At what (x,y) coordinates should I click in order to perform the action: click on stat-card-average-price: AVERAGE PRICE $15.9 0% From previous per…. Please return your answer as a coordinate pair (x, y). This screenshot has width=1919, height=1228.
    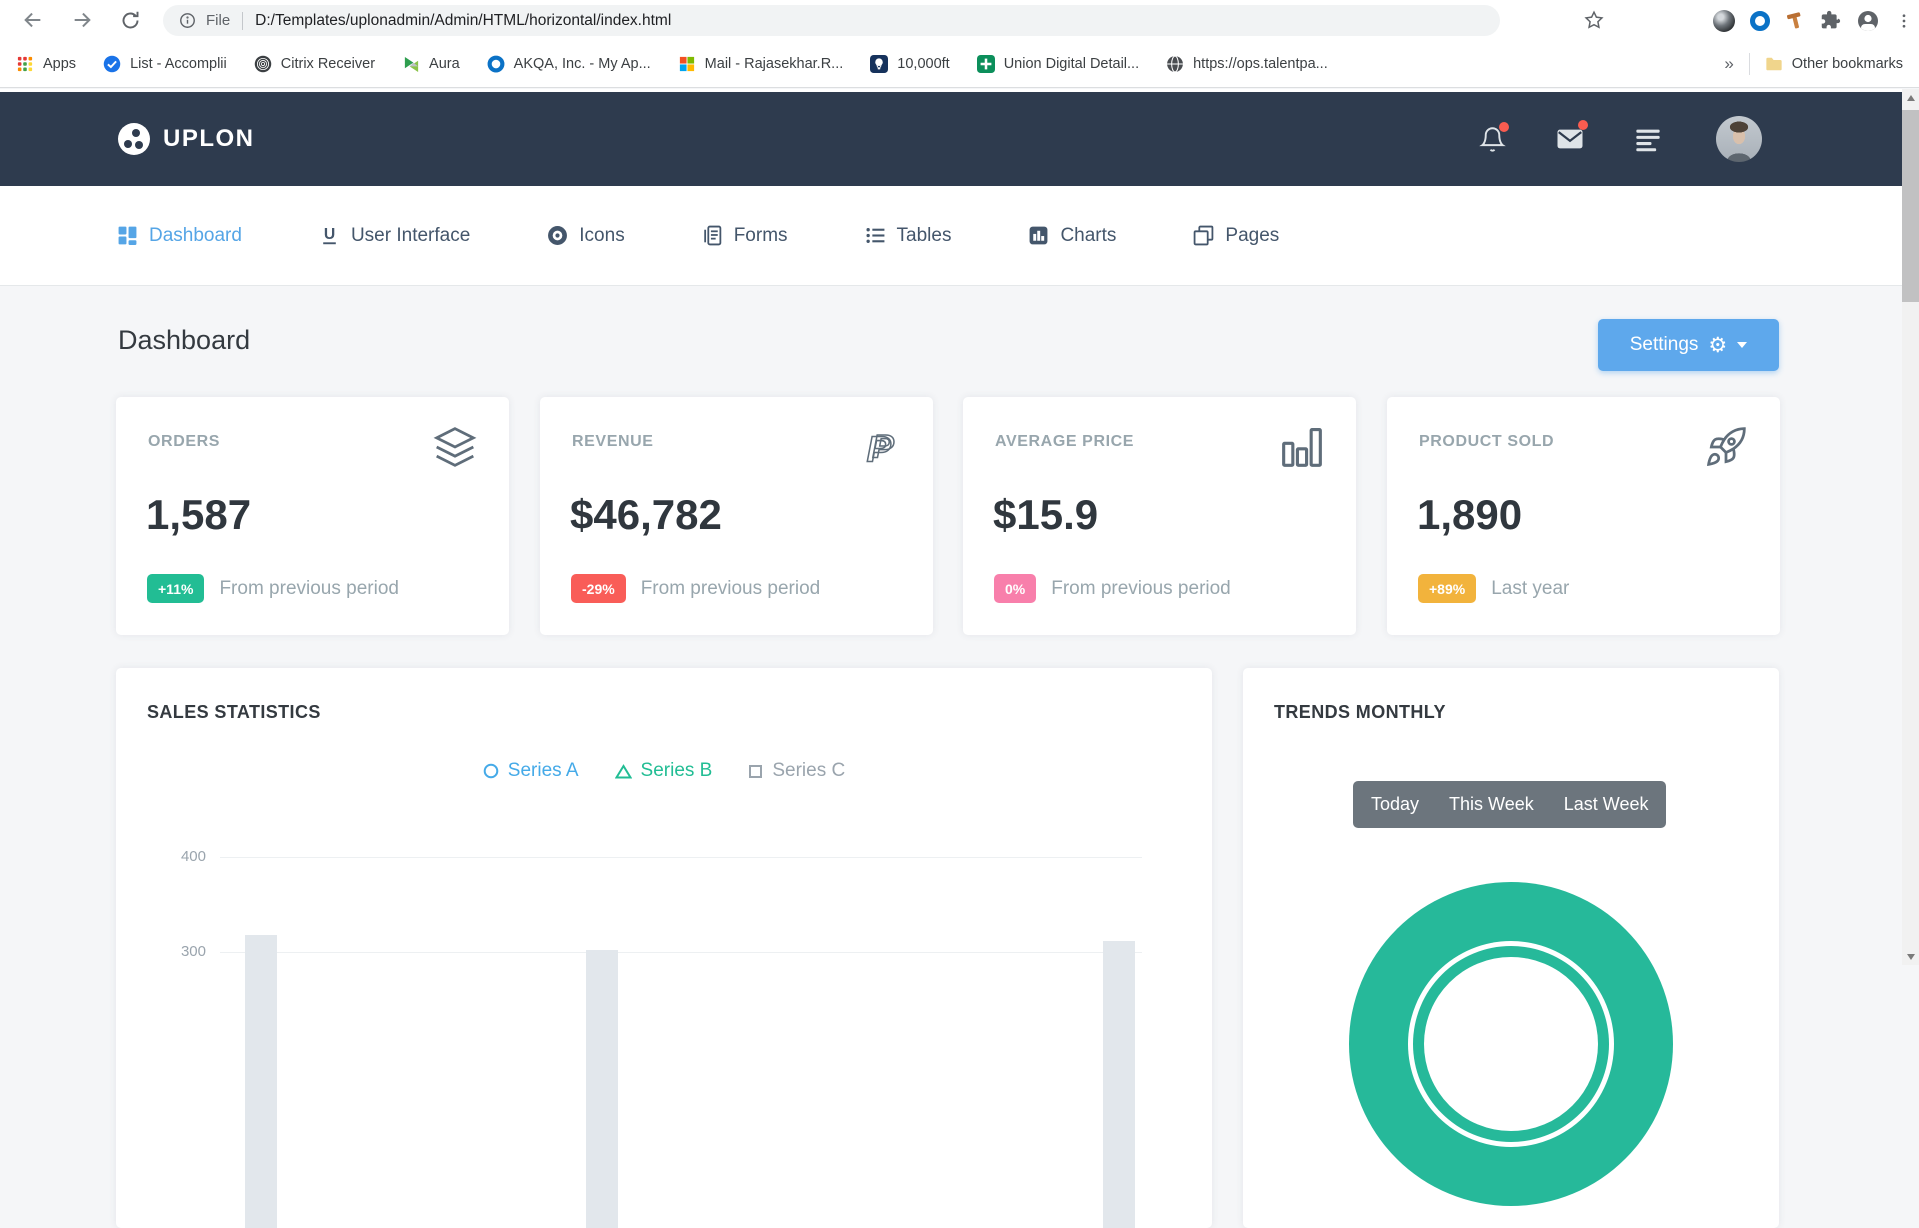
    Looking at the image, I should click on (1159, 516).